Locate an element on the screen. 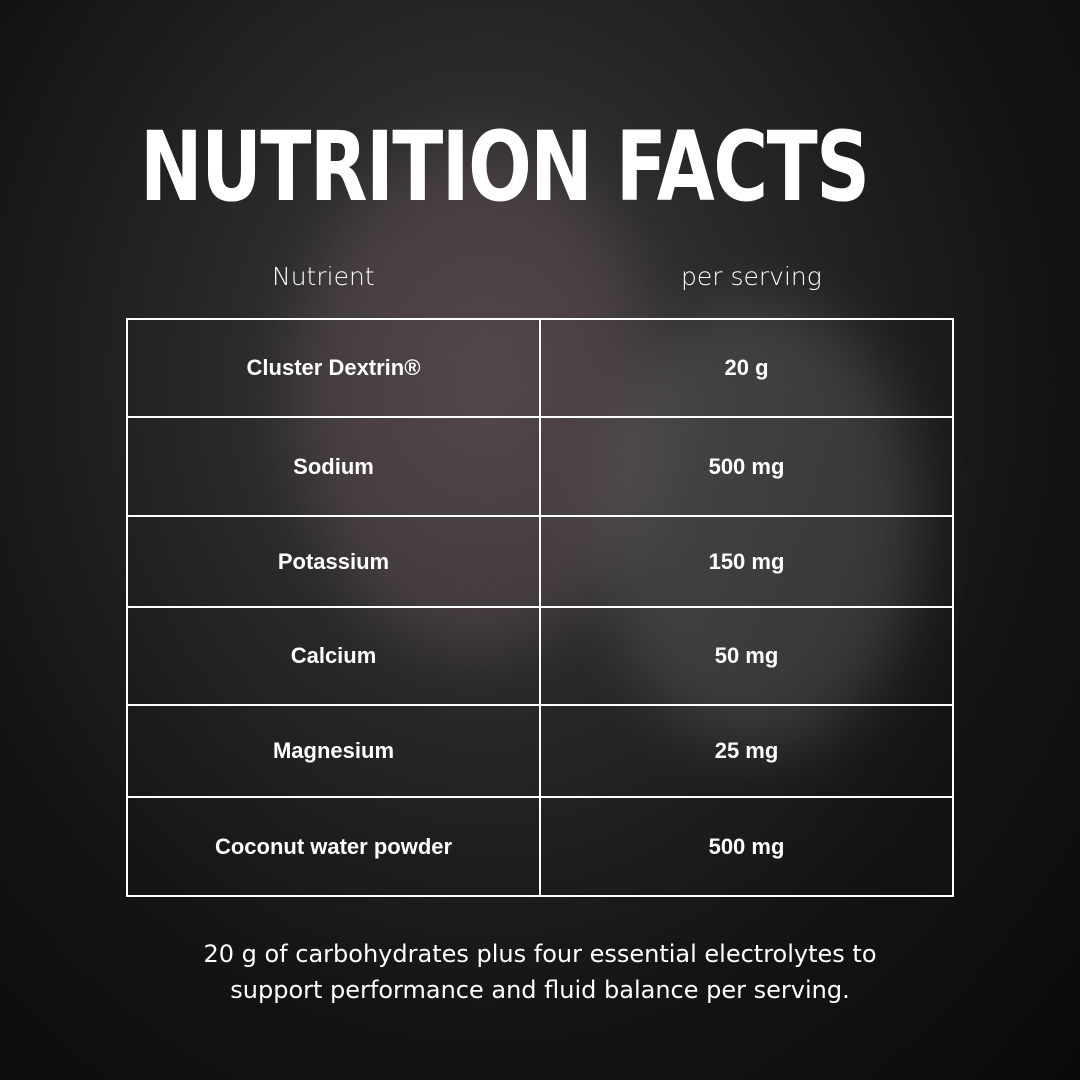 The width and height of the screenshot is (1080, 1080). table-row: Calcium 50 mg is located at coordinates (540, 656).